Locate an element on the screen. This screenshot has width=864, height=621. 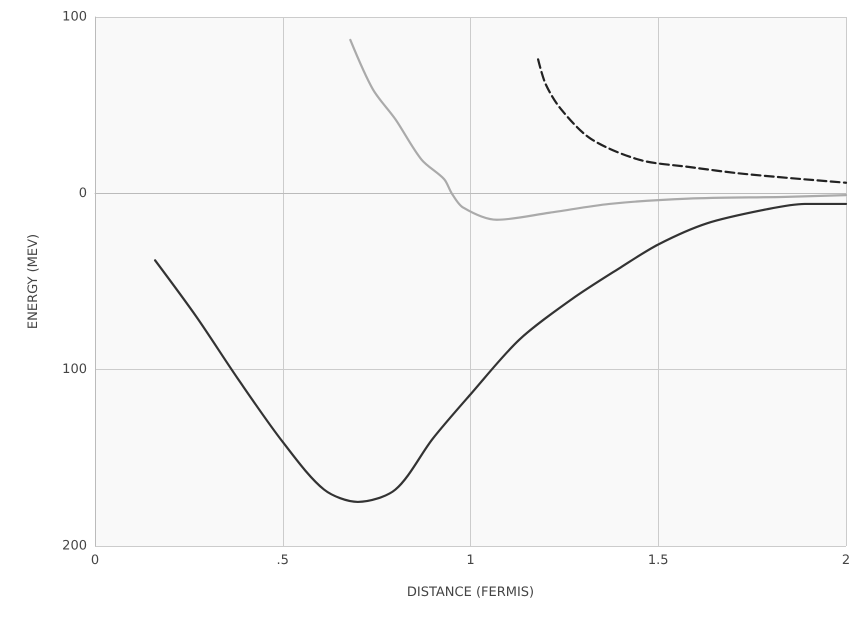
x-axis-title: DISTANCE (FERMIS) is located at coordinates (470, 592).